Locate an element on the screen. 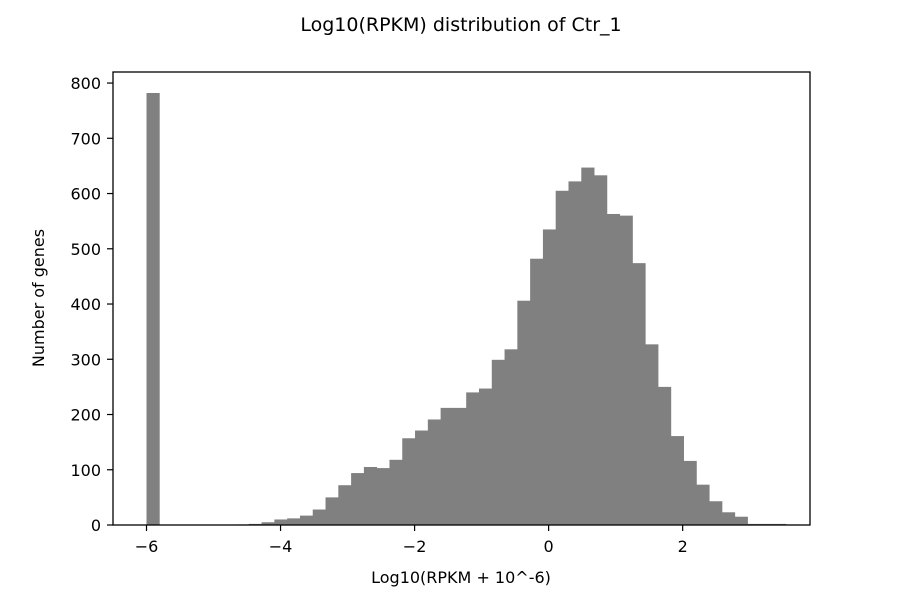 This screenshot has height=600, width=900. y-tick-label: 600 is located at coordinates (85, 194).